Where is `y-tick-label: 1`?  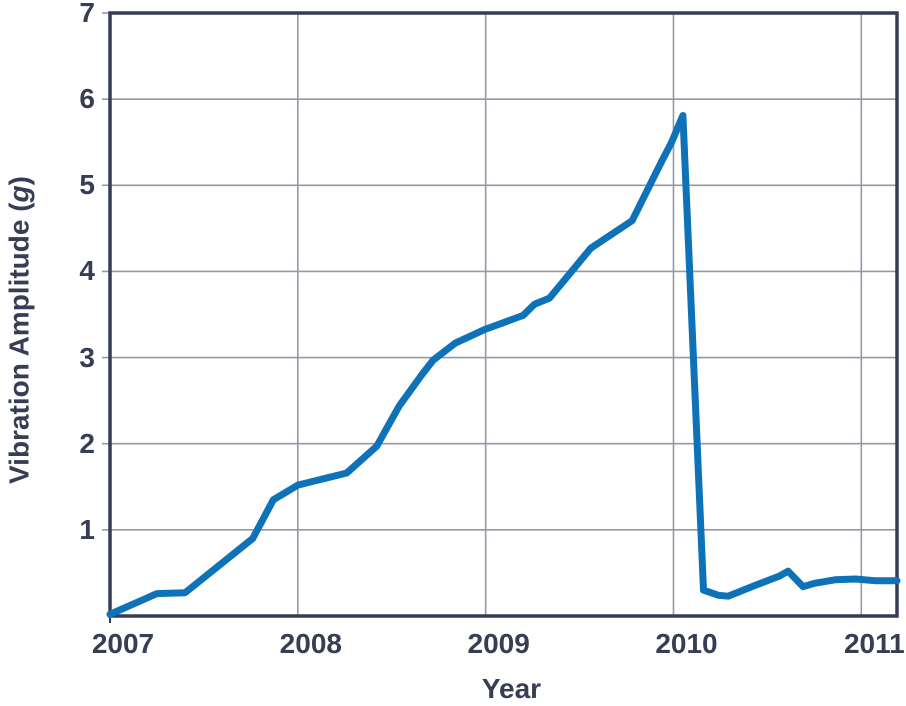
y-tick-label: 1 is located at coordinates (87, 529).